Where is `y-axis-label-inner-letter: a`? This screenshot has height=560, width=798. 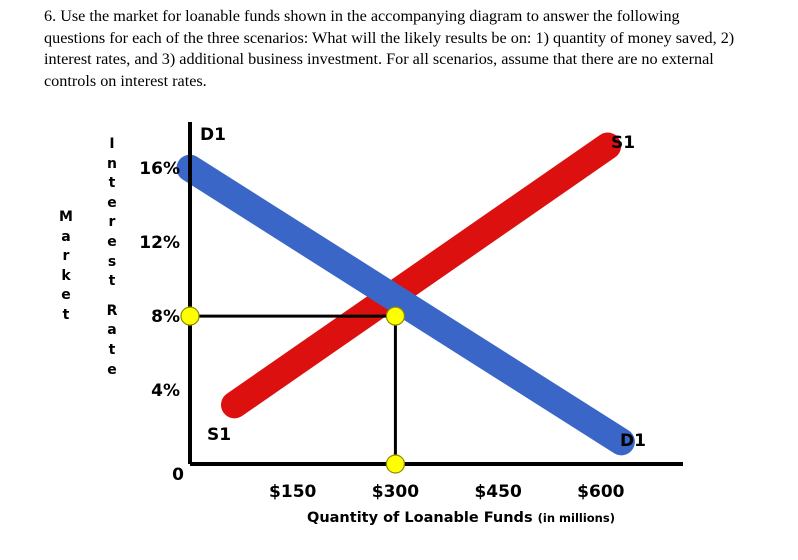 y-axis-label-inner-letter: a is located at coordinates (112, 330).